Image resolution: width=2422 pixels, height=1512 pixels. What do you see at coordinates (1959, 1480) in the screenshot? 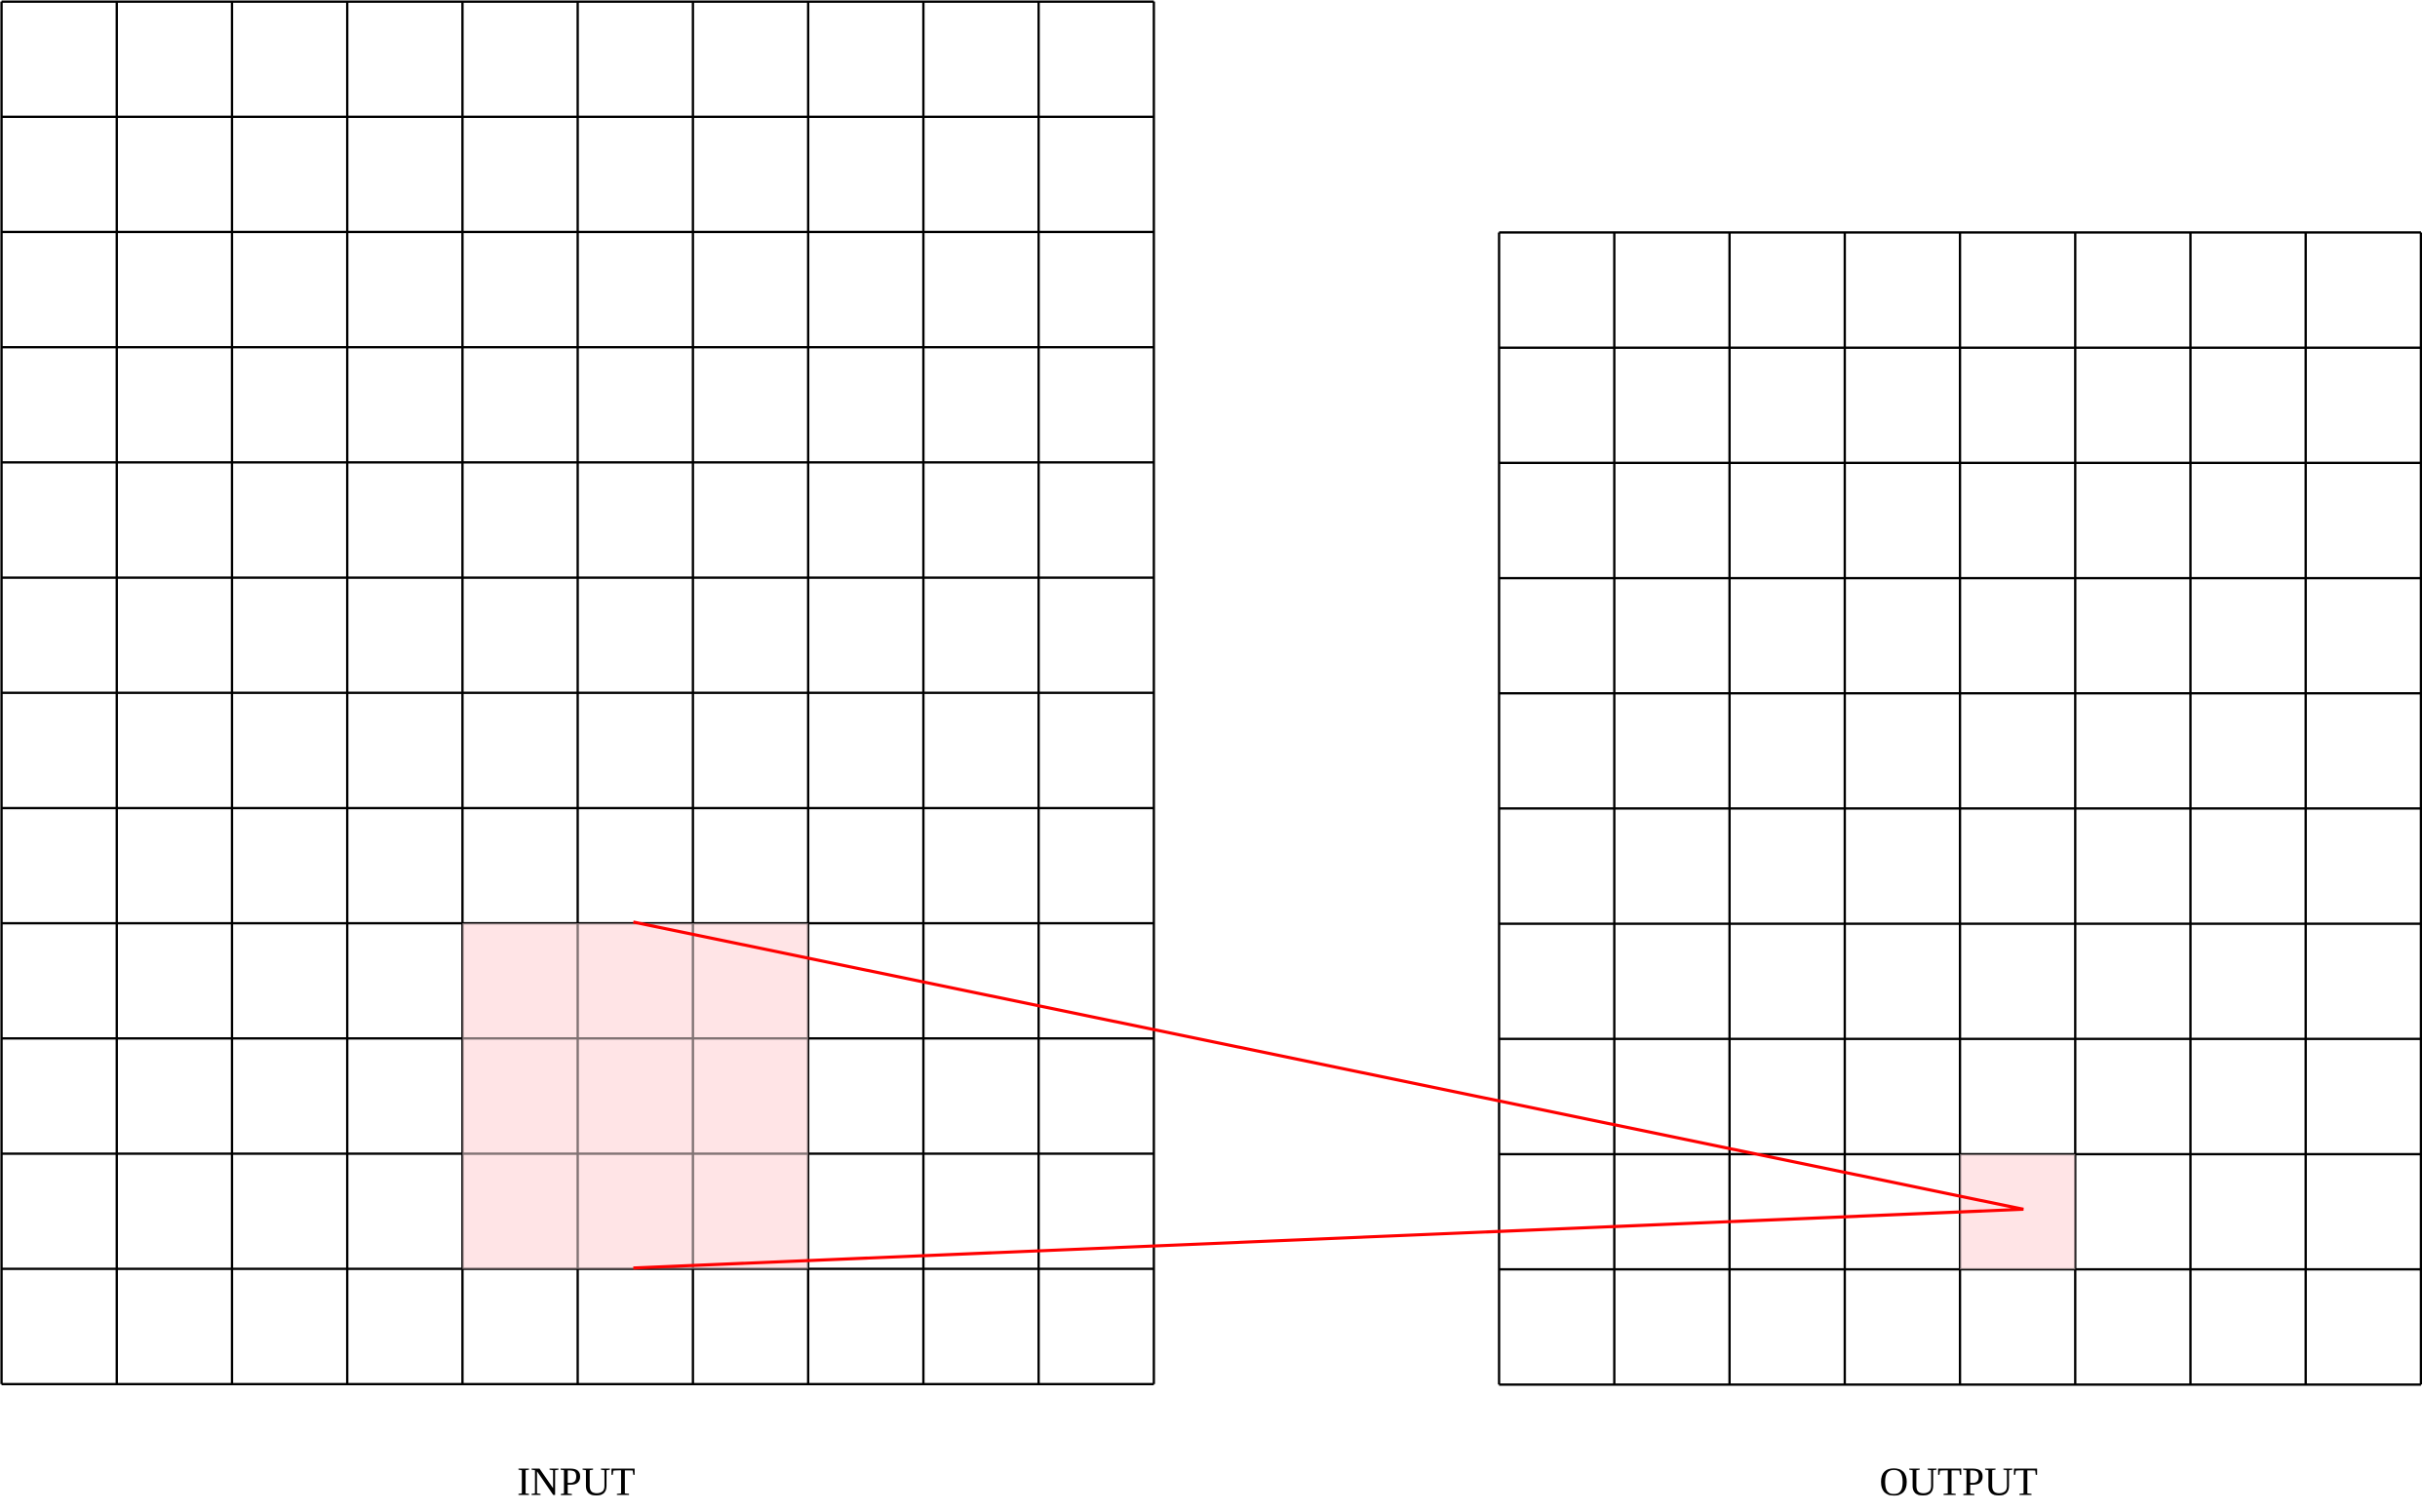
I see `output-label: OUTPUT` at bounding box center [1959, 1480].